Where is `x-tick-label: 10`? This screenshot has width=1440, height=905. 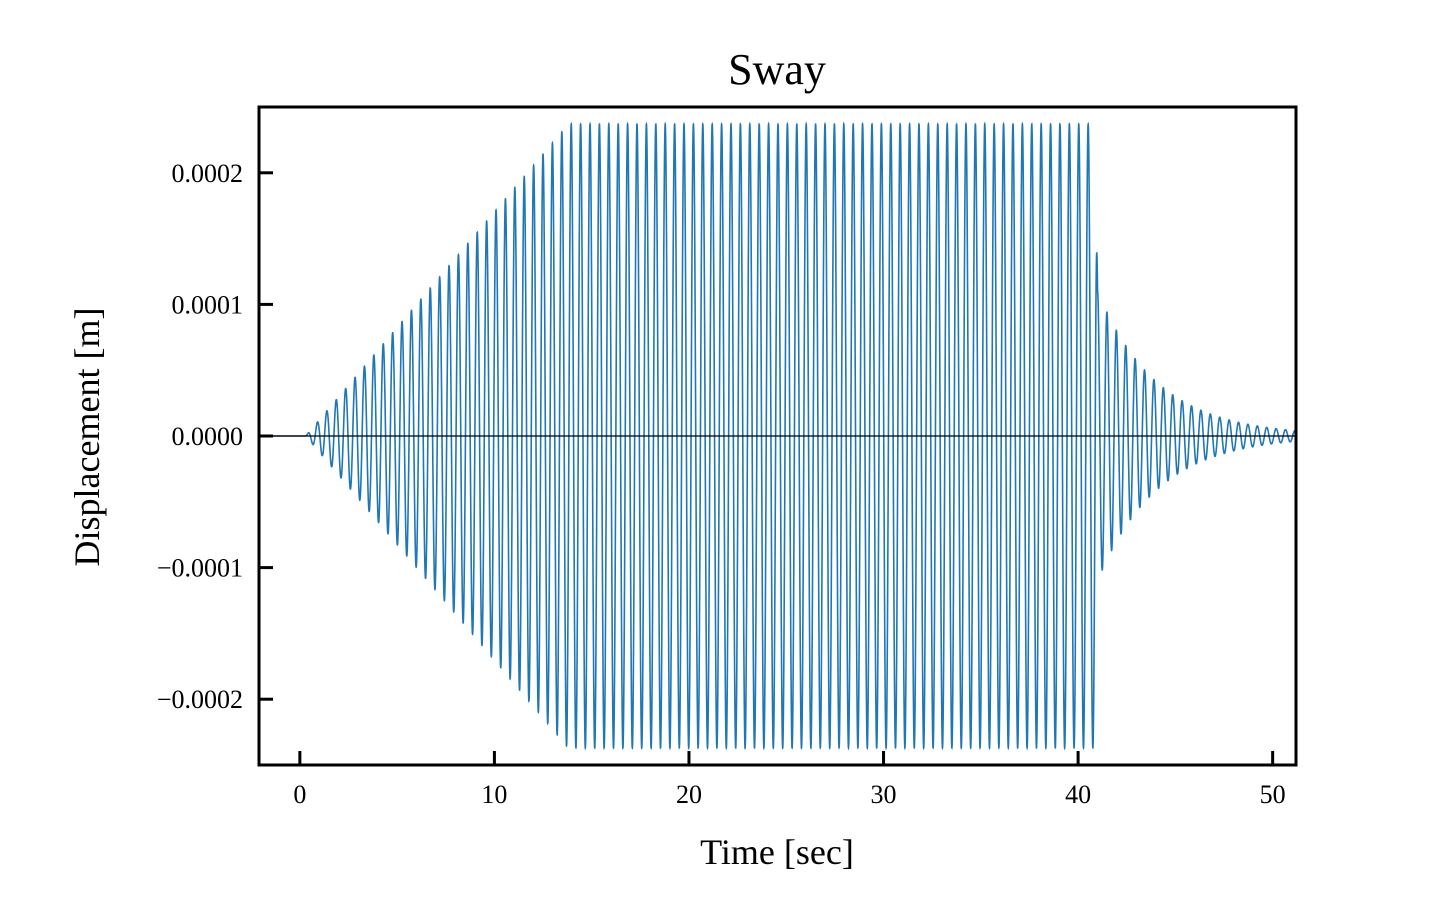 x-tick-label: 10 is located at coordinates (494, 794).